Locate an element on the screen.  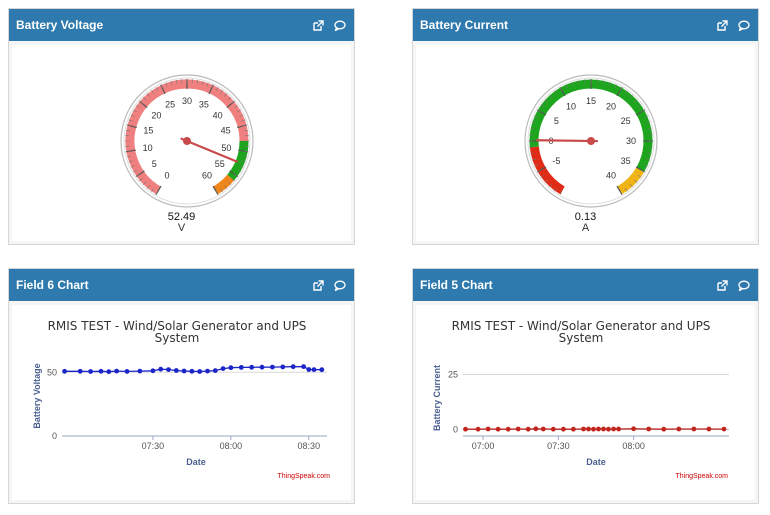
panel-header: Field 5 Chart is located at coordinates (585, 285).